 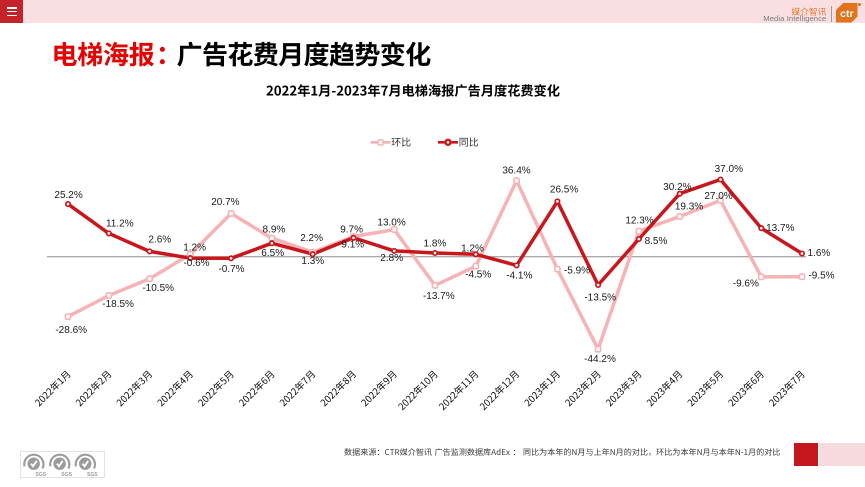 I want to click on svg-text: 26.5%, so click(x=564, y=190).